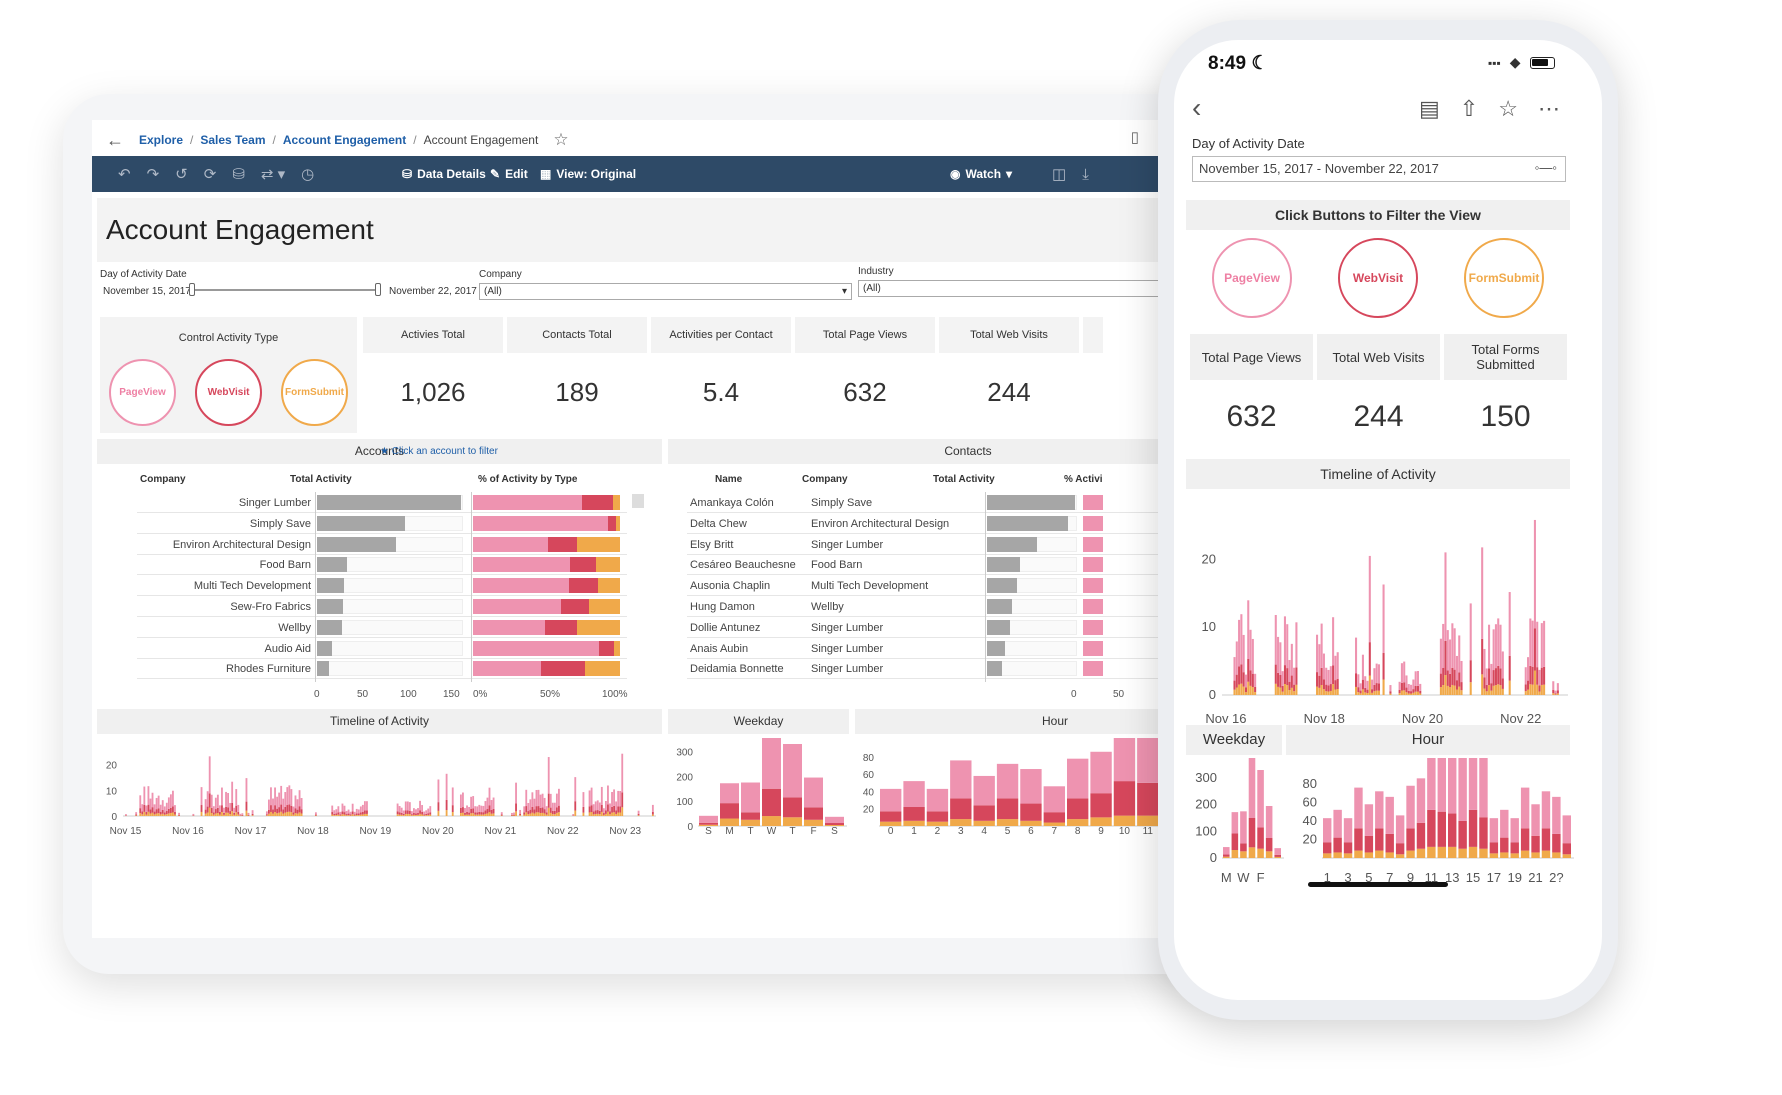 This screenshot has height=1095, width=1782. What do you see at coordinates (1429, 108) in the screenshot?
I see `data-icon: ▤` at bounding box center [1429, 108].